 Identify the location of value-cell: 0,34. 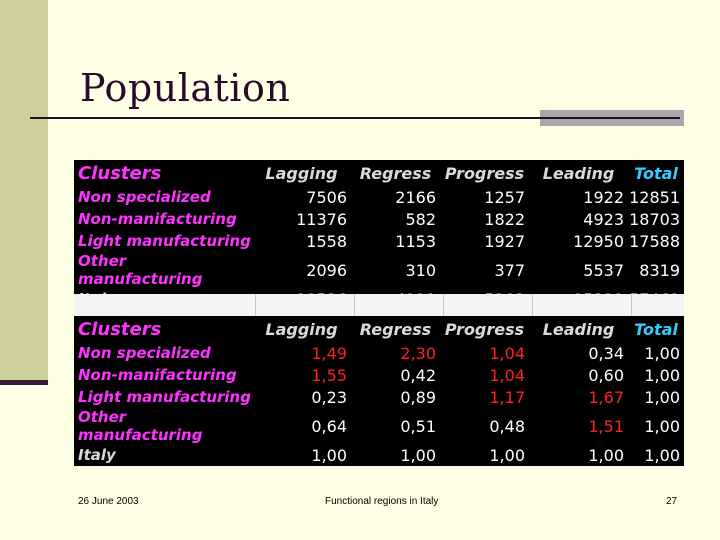
(606, 353).